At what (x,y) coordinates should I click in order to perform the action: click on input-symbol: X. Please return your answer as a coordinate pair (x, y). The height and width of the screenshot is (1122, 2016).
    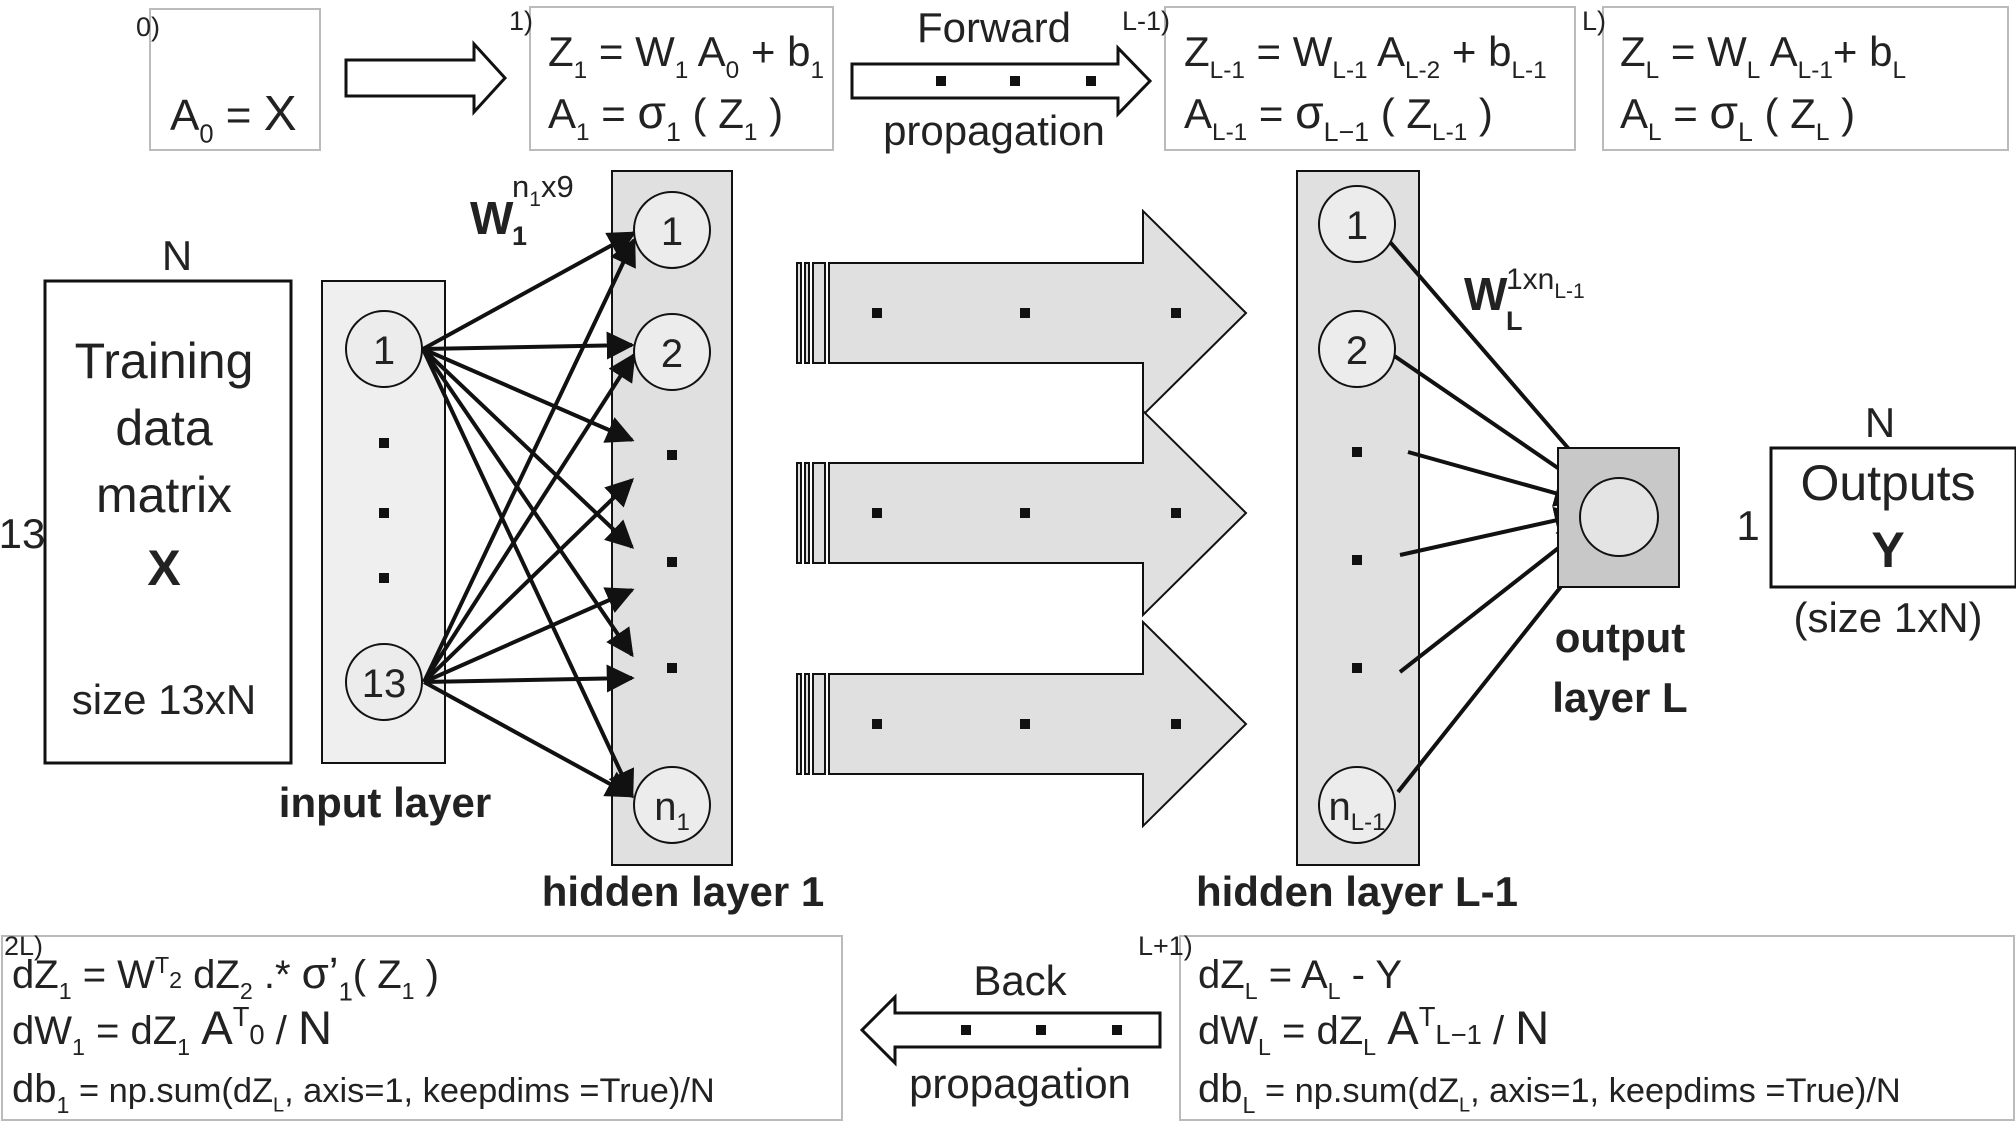
    Looking at the image, I should click on (163, 568).